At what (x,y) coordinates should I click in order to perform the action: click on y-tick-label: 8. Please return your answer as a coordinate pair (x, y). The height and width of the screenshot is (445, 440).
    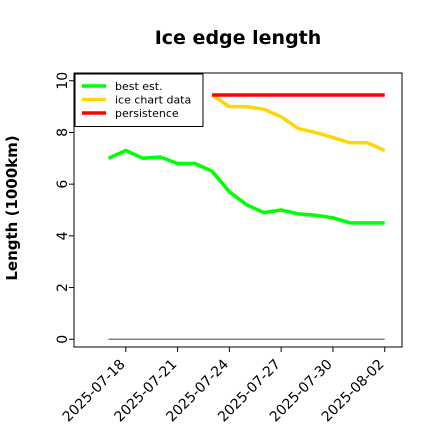
    Looking at the image, I should click on (63, 132).